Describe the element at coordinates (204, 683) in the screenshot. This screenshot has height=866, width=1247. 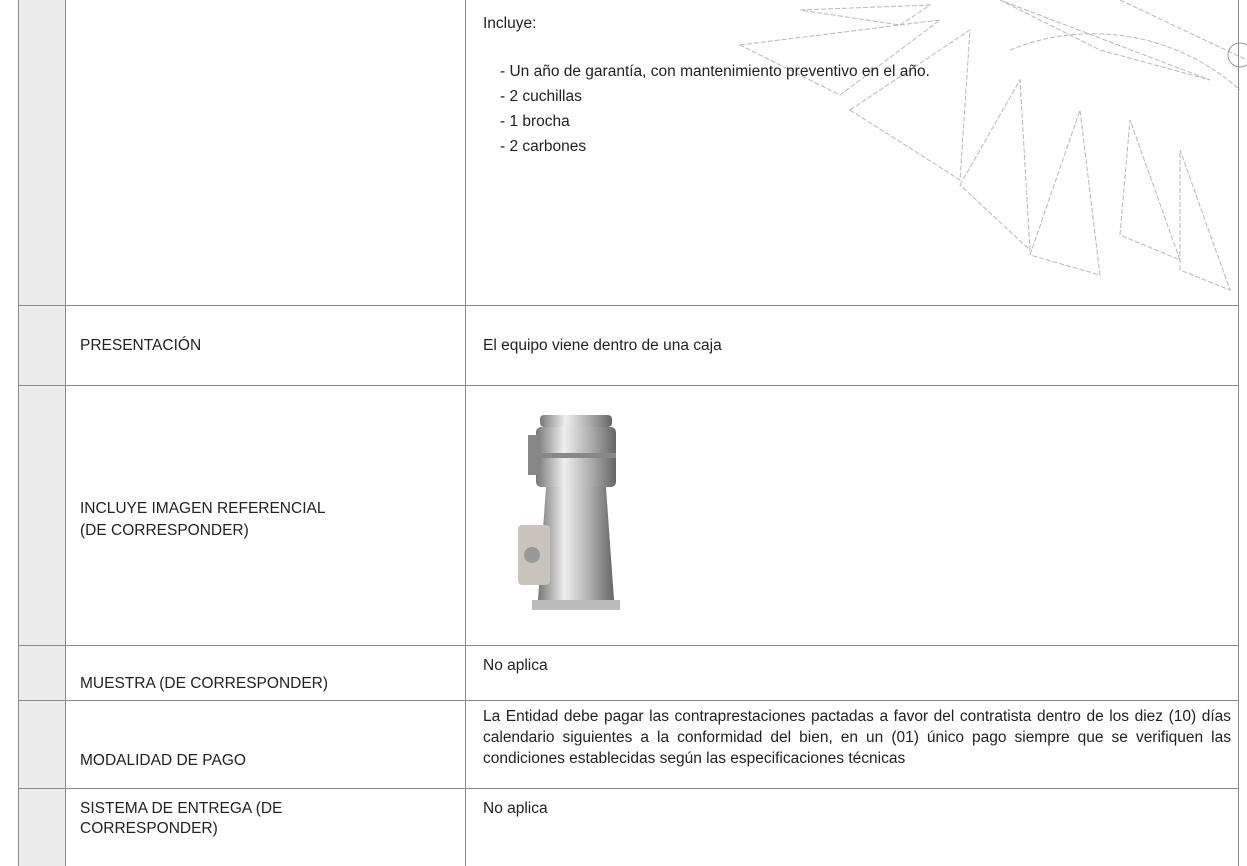
I see `row-label: MUESTRA (DE CORRESPONDER)` at that location.